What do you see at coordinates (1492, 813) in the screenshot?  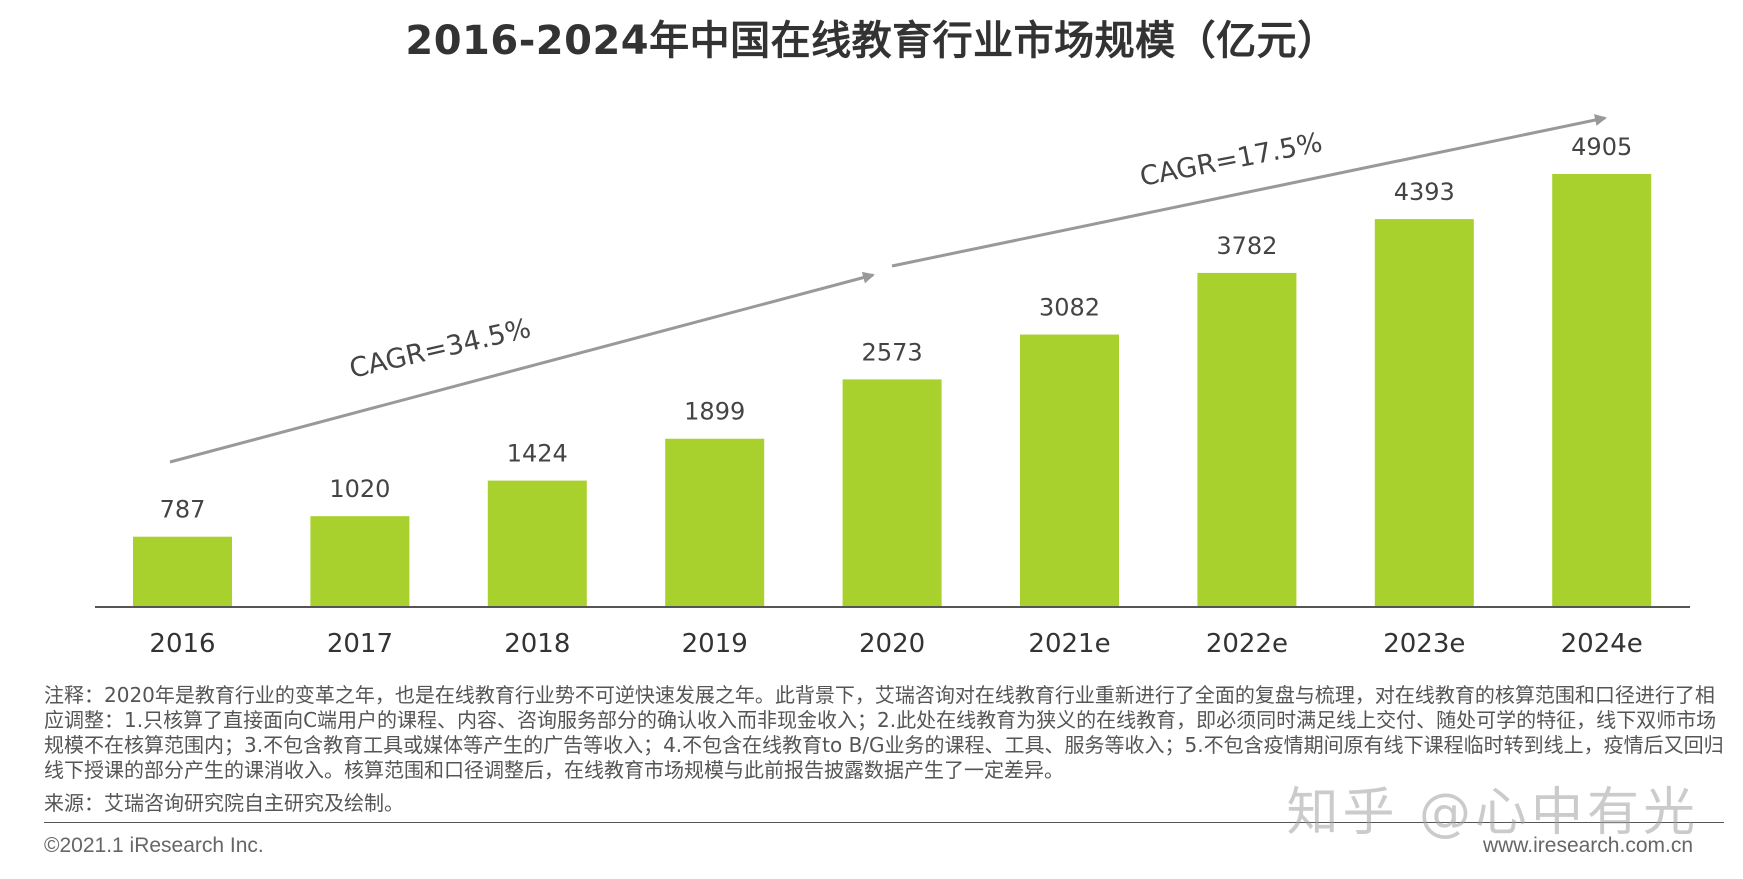 I see `watermark: 知乎 @心中有光` at bounding box center [1492, 813].